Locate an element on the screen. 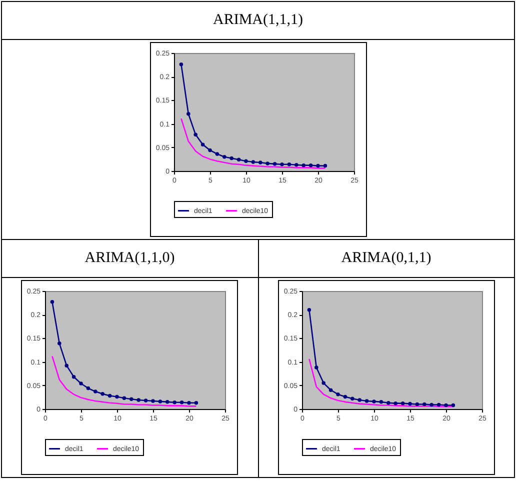 The height and width of the screenshot is (489, 516). chart-title: ARIMA(1,1,1) is located at coordinates (258, 21).